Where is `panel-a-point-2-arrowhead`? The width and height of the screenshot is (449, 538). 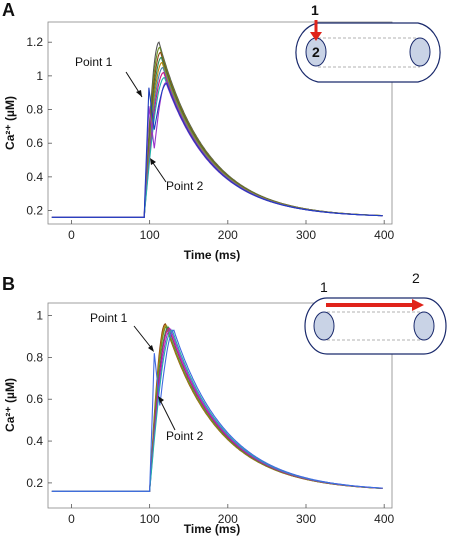
panel-a-point-2-arrowhead is located at coordinates (153, 161).